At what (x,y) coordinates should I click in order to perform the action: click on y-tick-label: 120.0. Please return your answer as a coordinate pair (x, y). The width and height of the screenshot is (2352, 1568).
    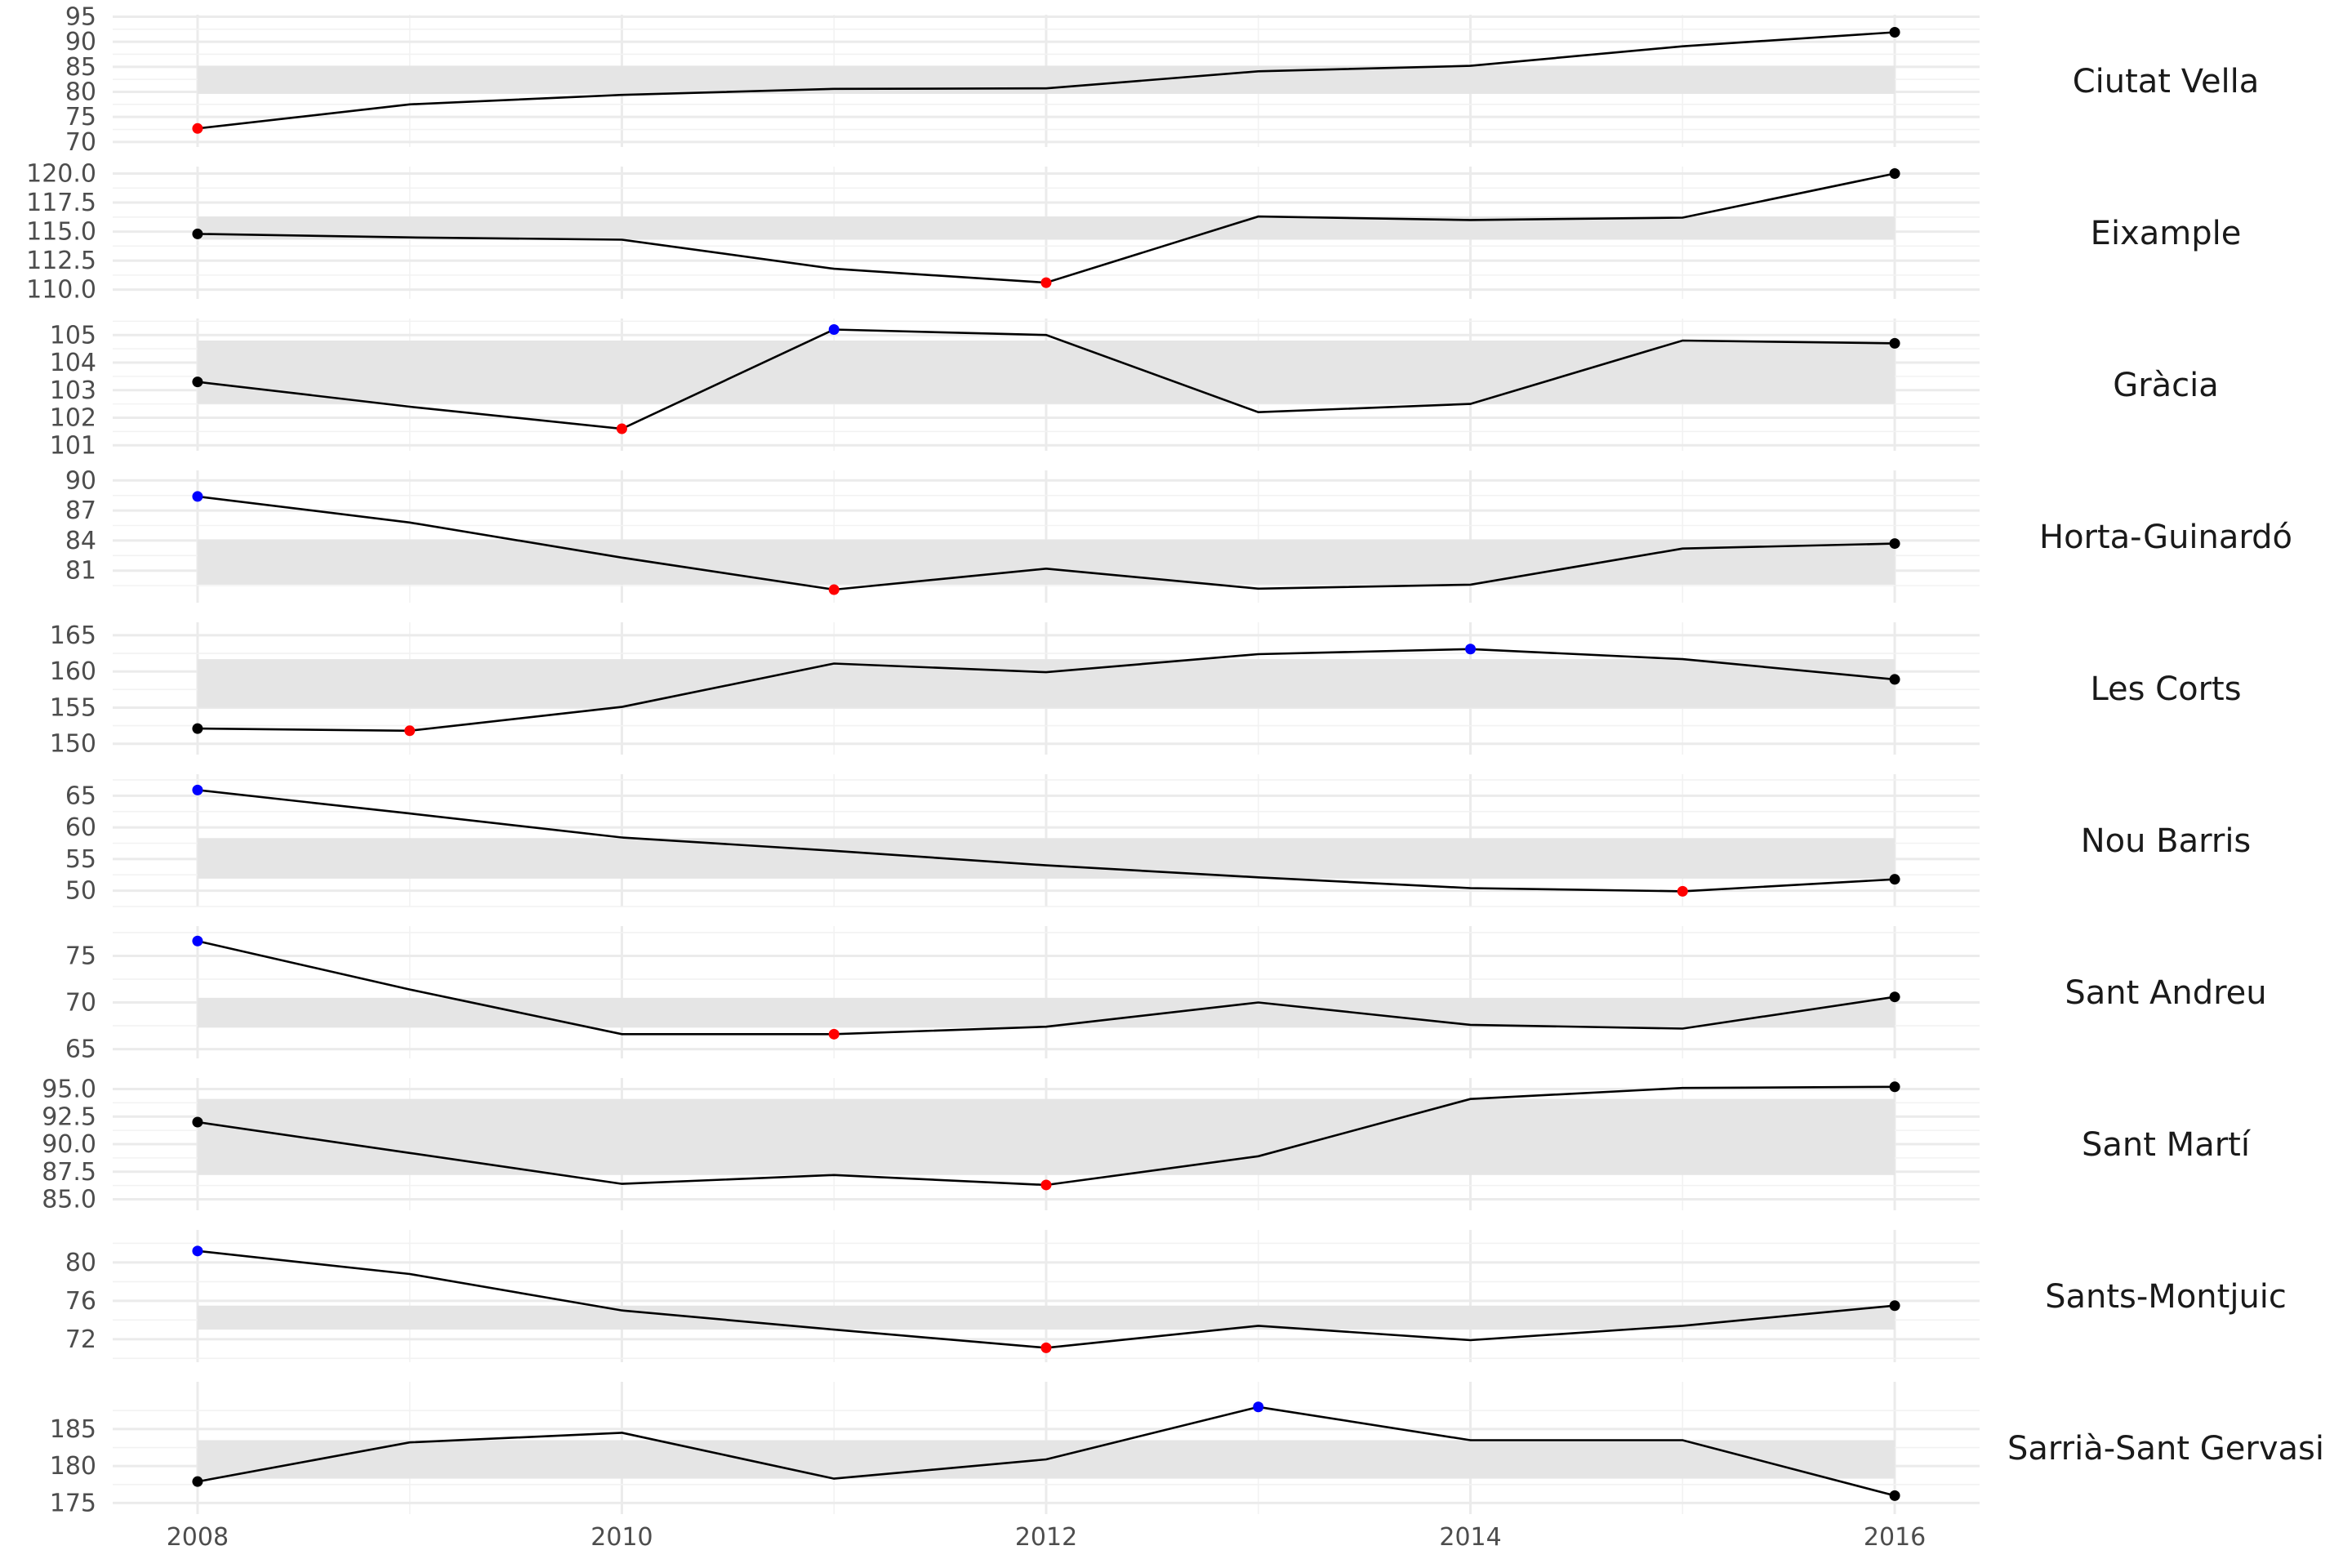
    Looking at the image, I should click on (61, 174).